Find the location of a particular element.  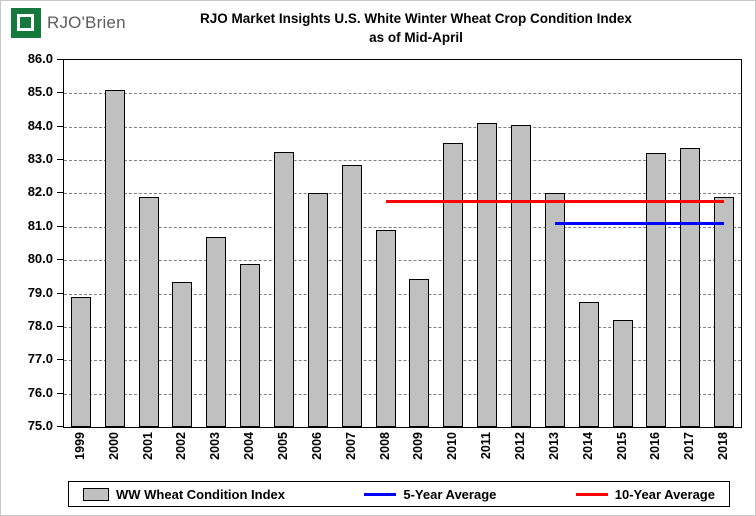

rjobrien-logo: RJO'Brien is located at coordinates (68, 23).